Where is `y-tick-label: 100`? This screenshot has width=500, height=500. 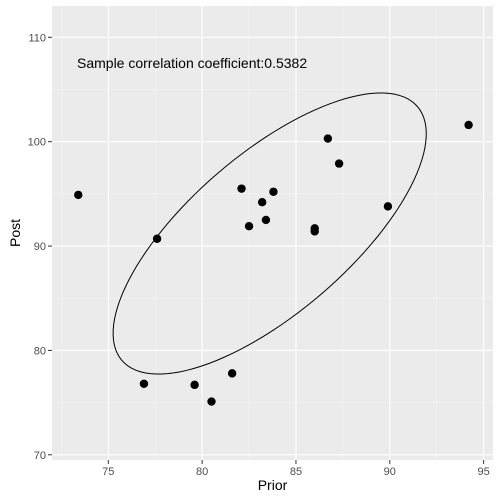 y-tick-label: 100 is located at coordinates (37, 143).